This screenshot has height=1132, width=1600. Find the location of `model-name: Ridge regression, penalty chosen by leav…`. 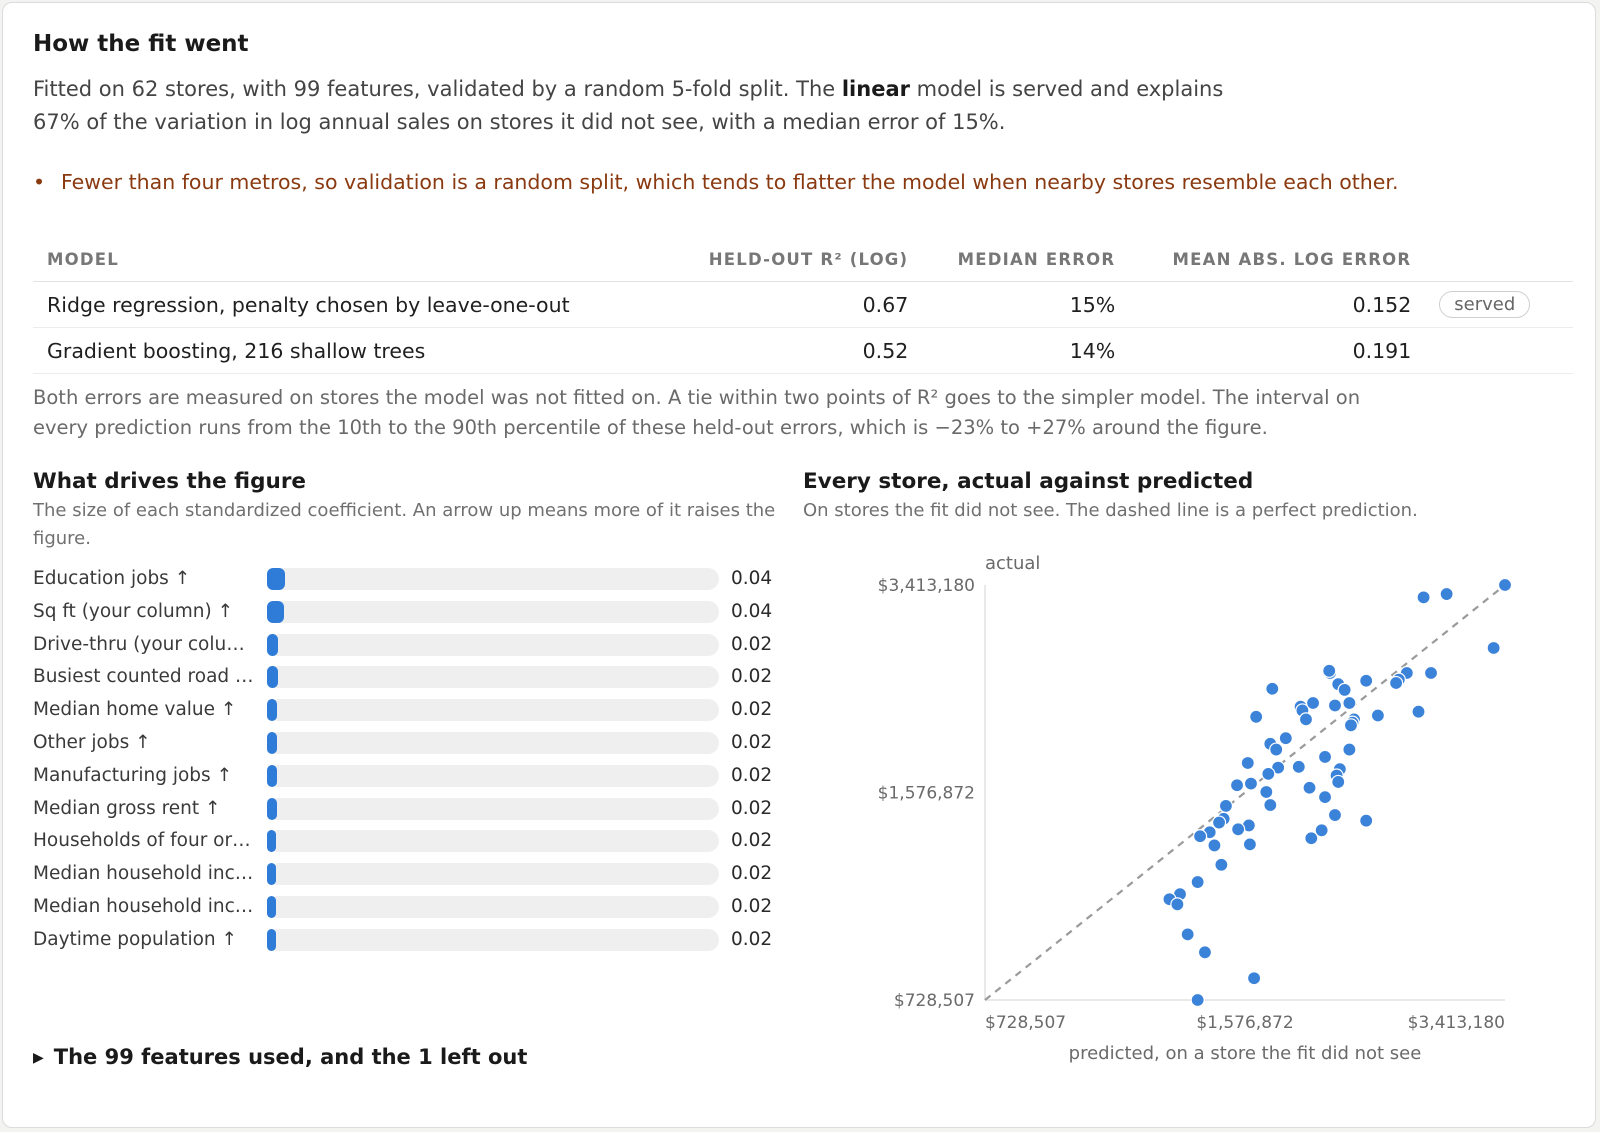

model-name: Ridge regression, penalty chosen by leav… is located at coordinates (345, 304).